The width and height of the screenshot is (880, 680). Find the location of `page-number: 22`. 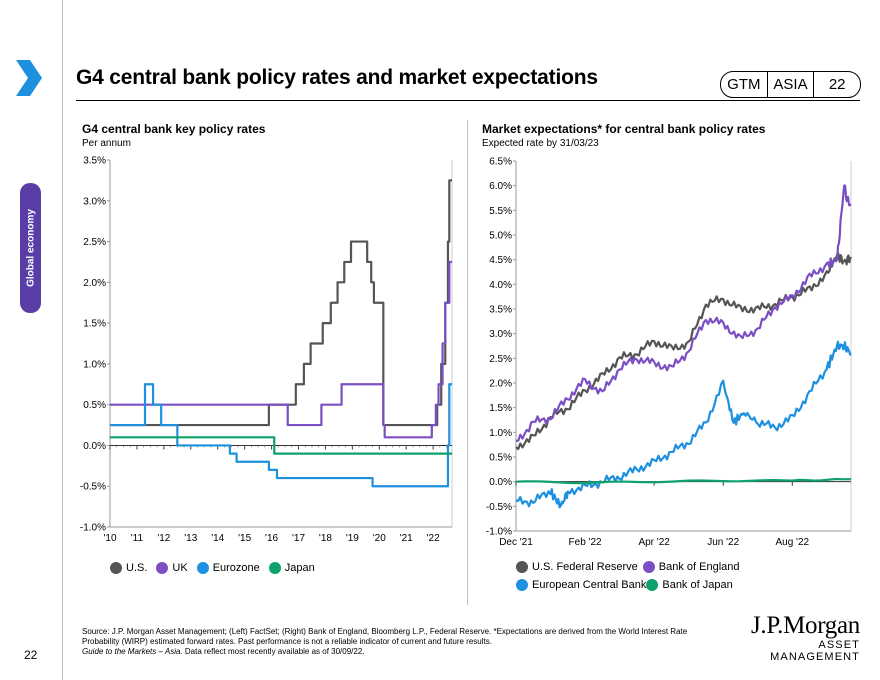

page-number: 22 is located at coordinates (31, 655).